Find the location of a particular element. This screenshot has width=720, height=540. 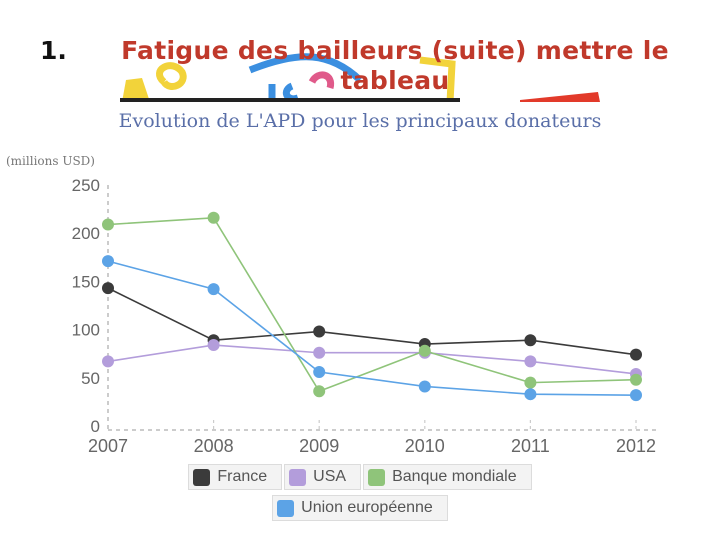

legend-row-2: Union européenne is located at coordinates (360, 508).